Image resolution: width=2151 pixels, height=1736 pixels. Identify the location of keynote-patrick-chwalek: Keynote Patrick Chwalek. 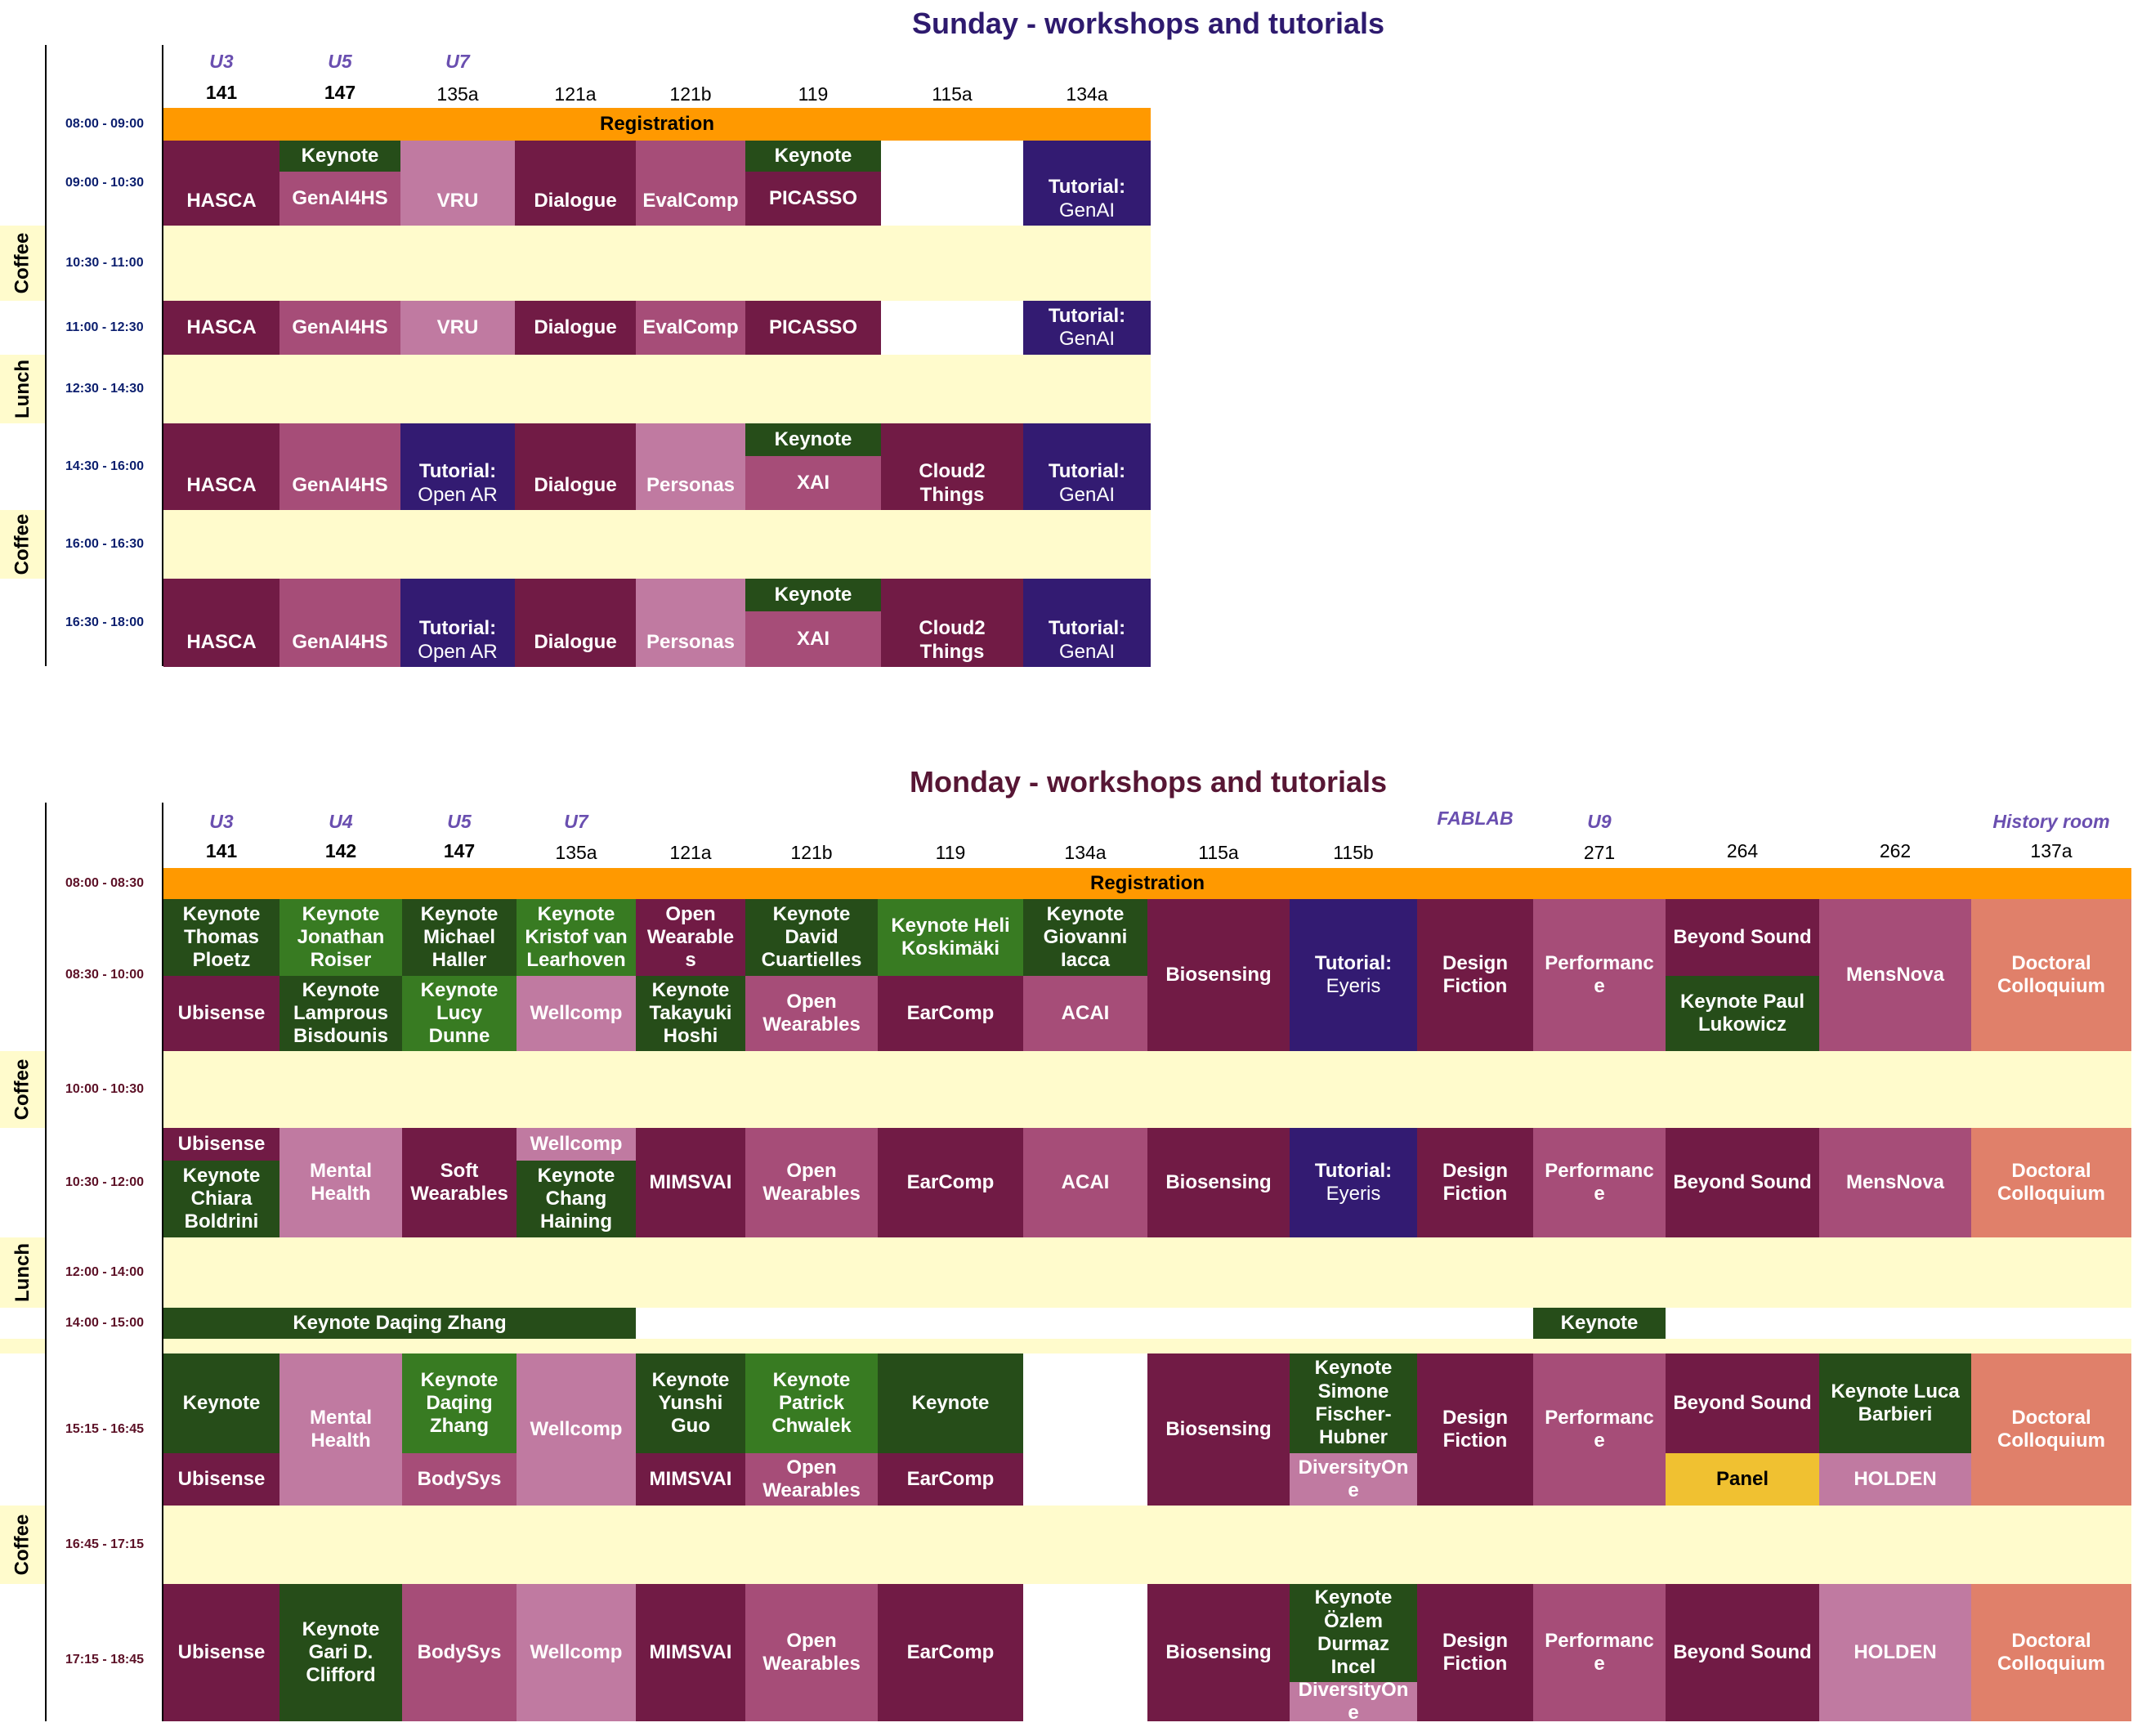
(811, 1403).